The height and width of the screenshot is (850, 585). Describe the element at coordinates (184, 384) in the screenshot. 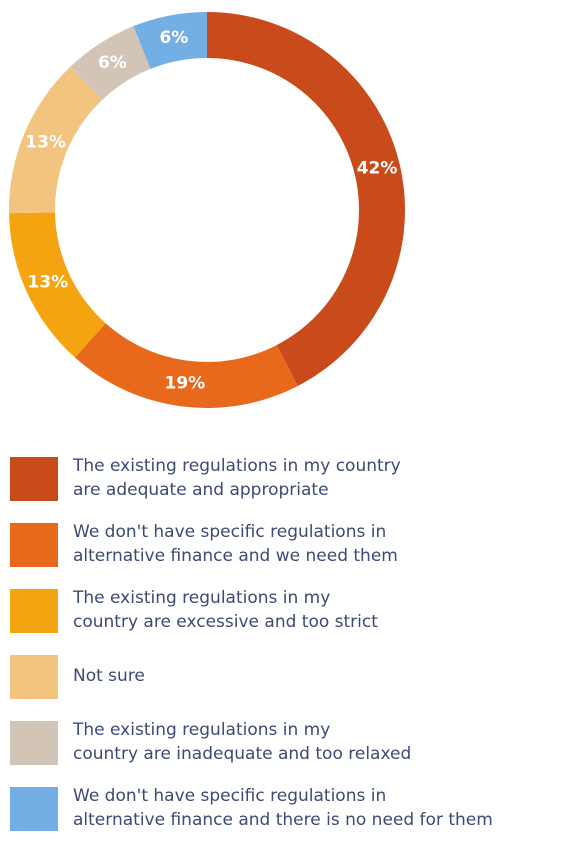

I see `slice-value-label-2: 19%` at that location.